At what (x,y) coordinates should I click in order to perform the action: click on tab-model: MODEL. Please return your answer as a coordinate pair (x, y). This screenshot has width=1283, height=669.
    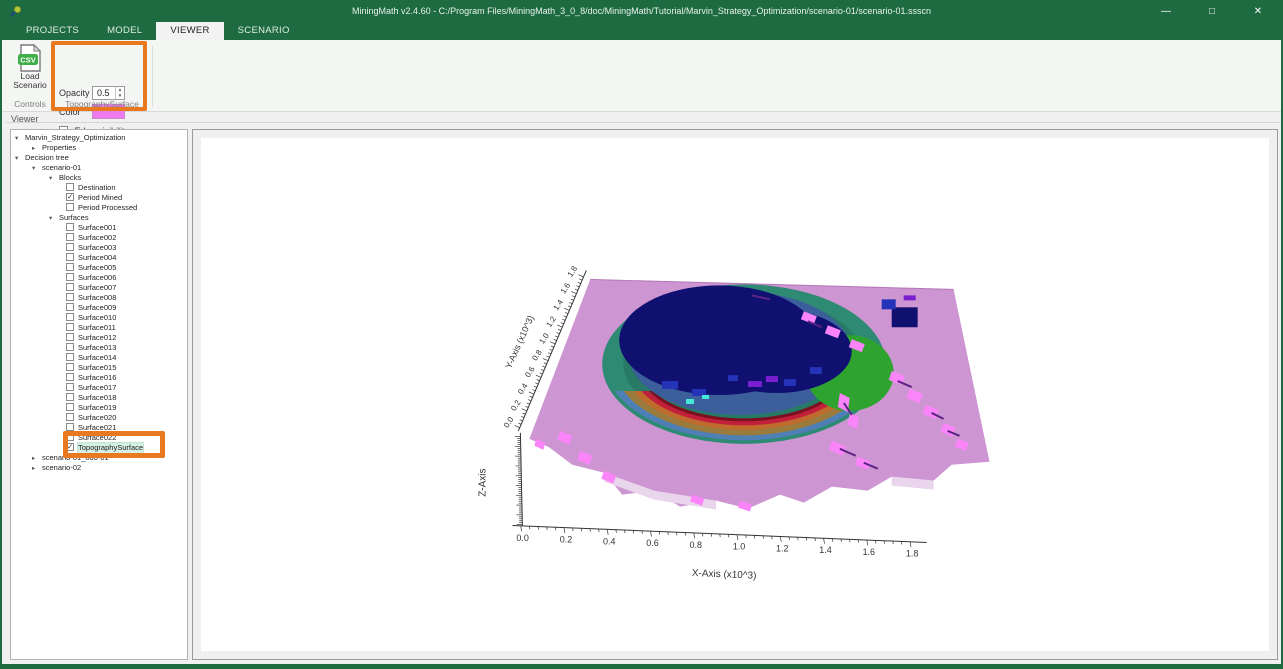
    Looking at the image, I should click on (125, 30).